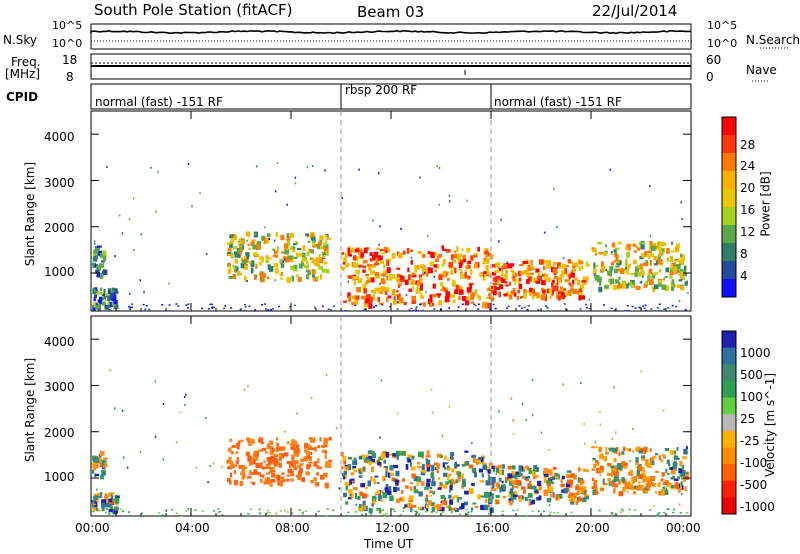 This screenshot has width=800, height=554. What do you see at coordinates (492, 528) in the screenshot?
I see `xtick-4: 16:00` at bounding box center [492, 528].